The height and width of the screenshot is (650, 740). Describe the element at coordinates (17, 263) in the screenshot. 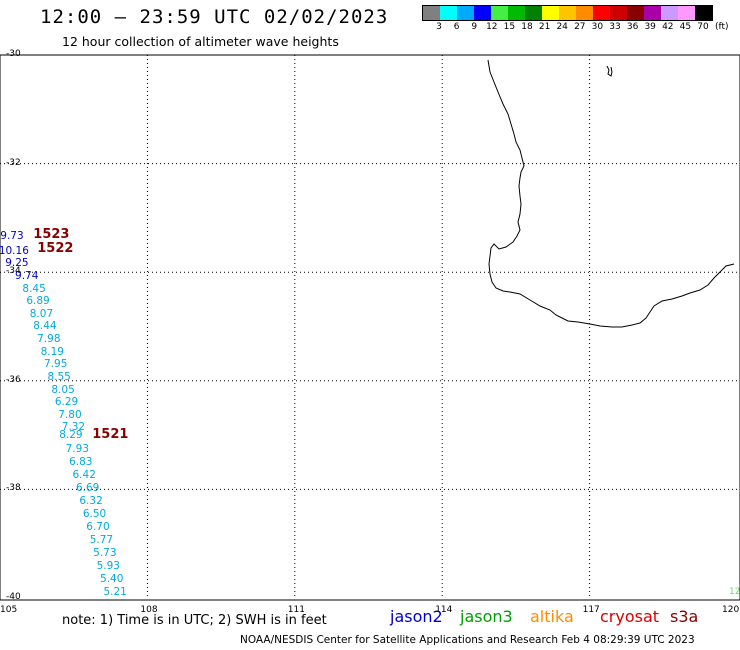

I see `swh-value-label: 9.25` at that location.